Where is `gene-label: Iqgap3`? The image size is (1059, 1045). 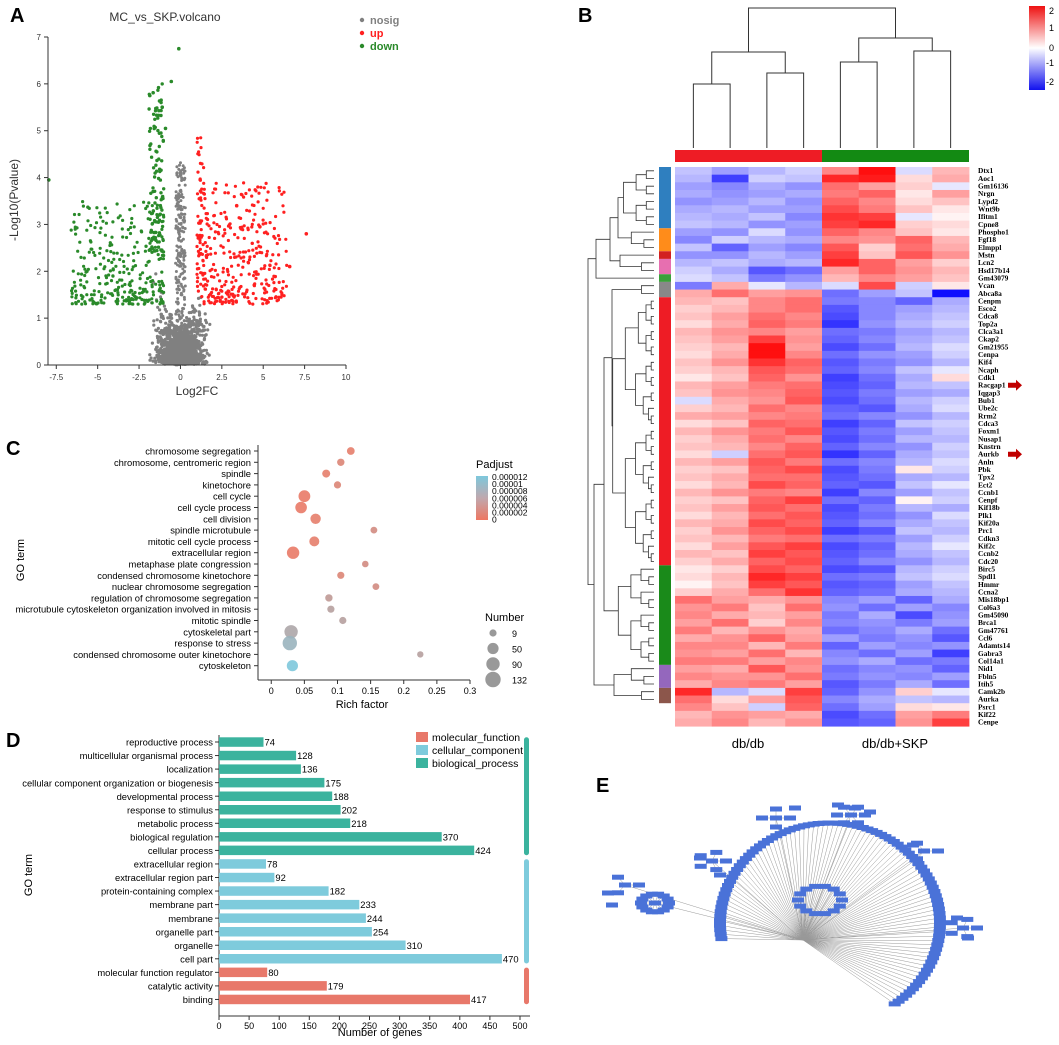
gene-label: Iqgap3 is located at coordinates (989, 392).